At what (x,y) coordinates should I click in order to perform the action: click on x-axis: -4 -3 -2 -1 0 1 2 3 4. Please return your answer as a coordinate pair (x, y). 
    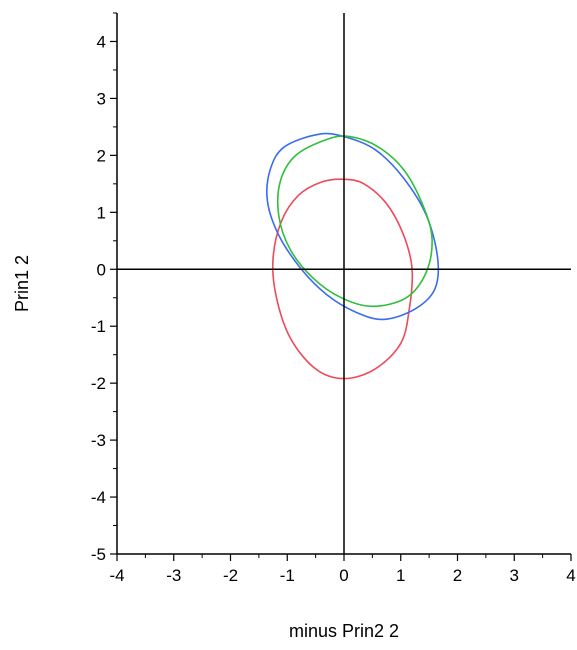
    Looking at the image, I should click on (342, 569).